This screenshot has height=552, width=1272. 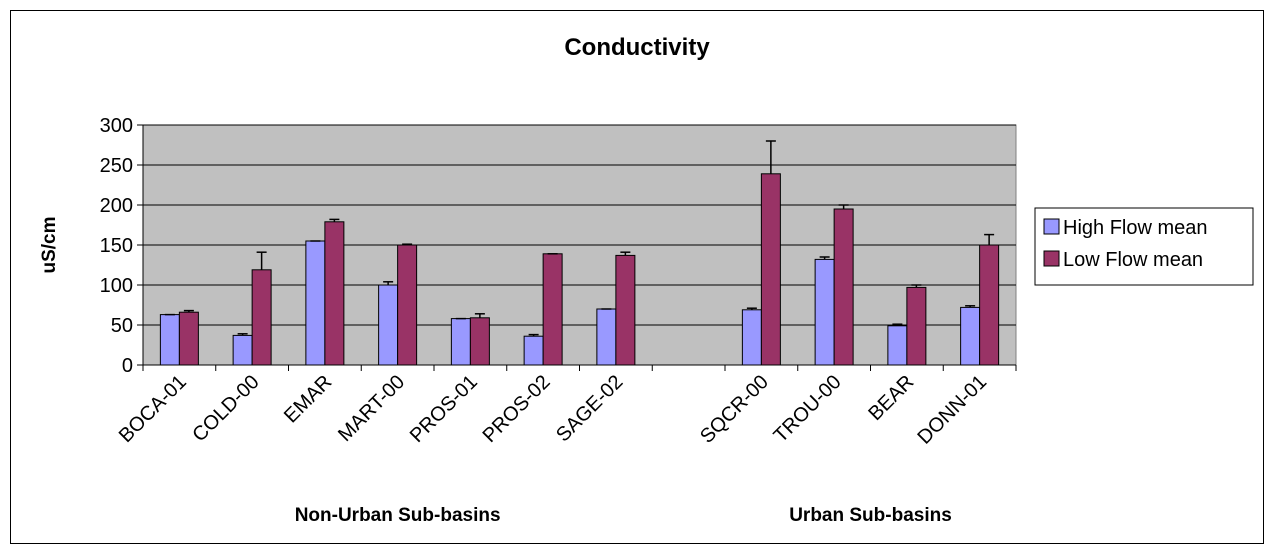 What do you see at coordinates (371, 408) in the screenshot?
I see `x-tick-label: MART-00` at bounding box center [371, 408].